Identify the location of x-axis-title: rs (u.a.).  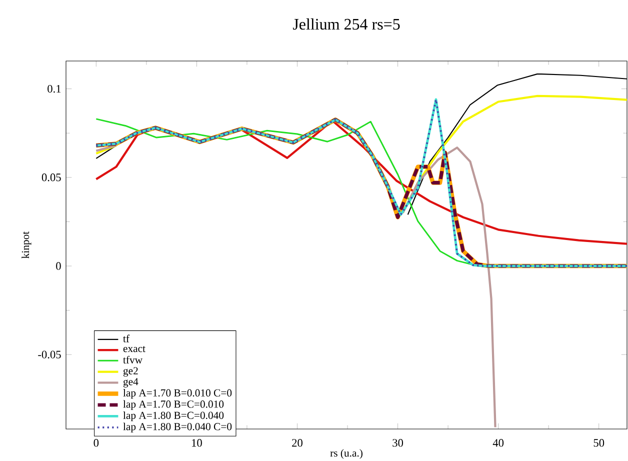
(346, 454).